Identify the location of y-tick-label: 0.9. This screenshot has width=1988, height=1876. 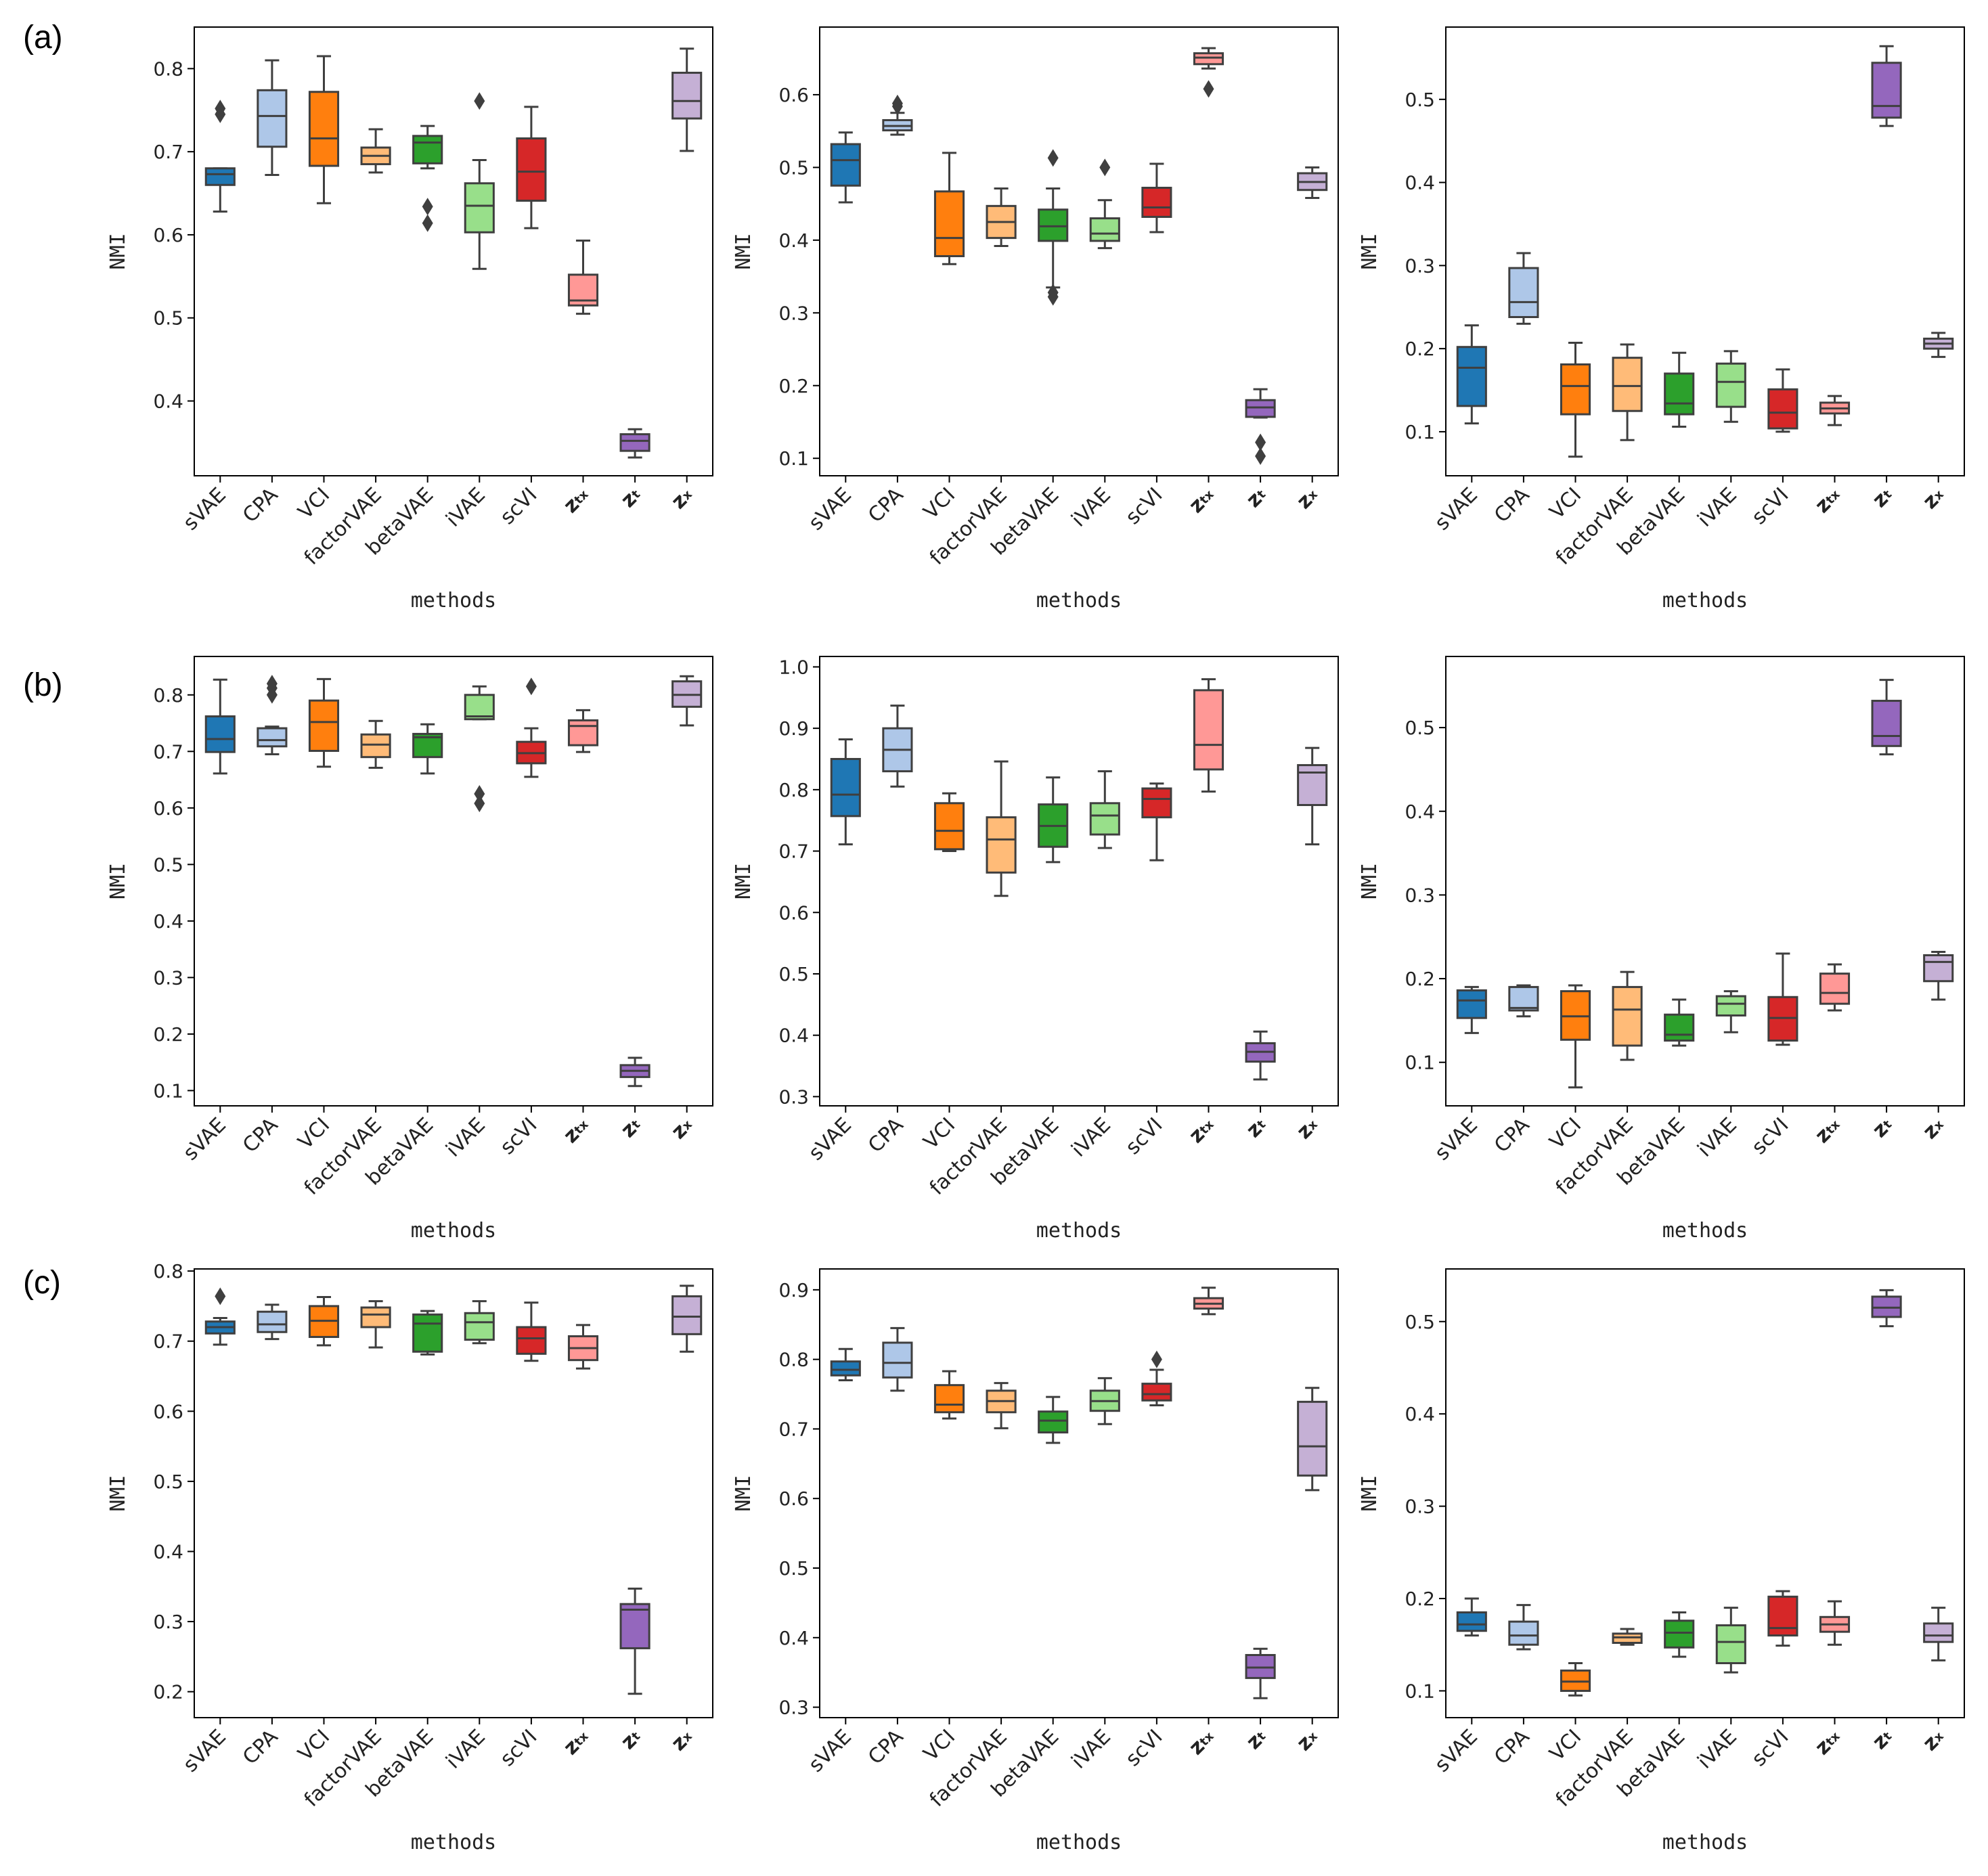
(793, 729).